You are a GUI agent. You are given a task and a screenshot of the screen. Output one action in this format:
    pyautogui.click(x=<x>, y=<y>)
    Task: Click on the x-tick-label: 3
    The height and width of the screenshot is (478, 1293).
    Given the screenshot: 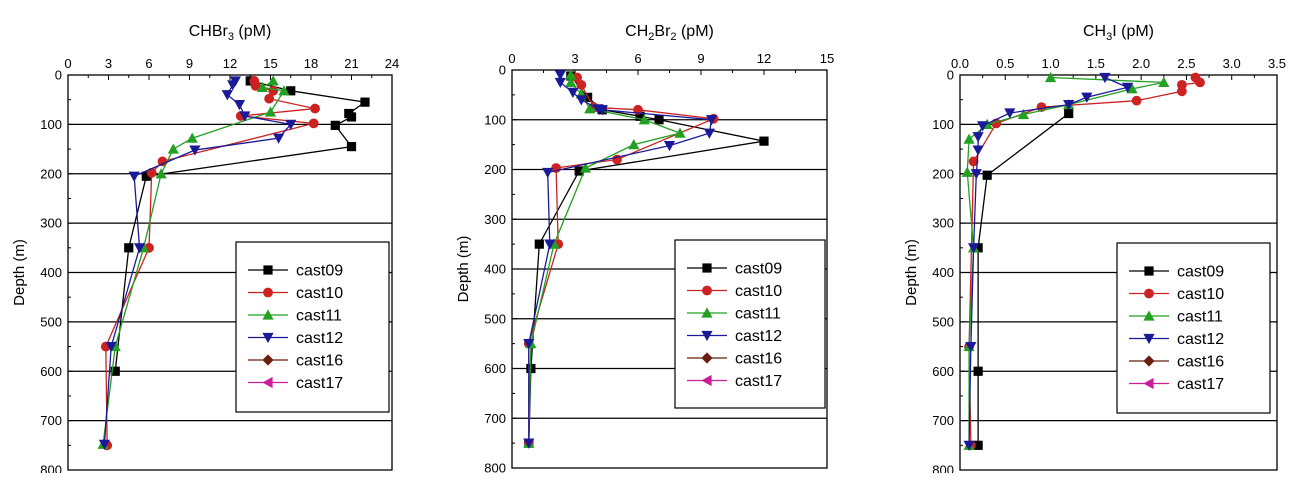 What is the action you would take?
    pyautogui.click(x=108, y=63)
    